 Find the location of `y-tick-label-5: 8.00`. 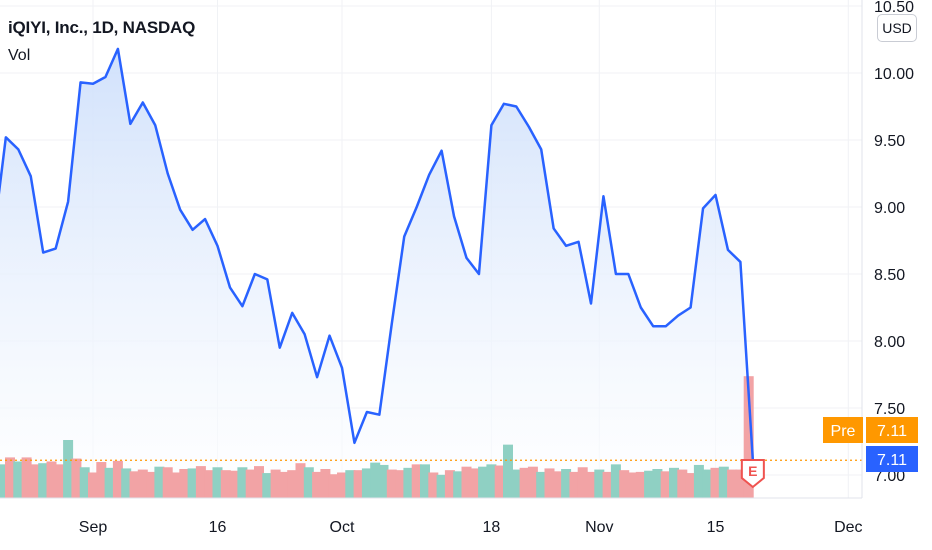

y-tick-label-5: 8.00 is located at coordinates (889, 342).